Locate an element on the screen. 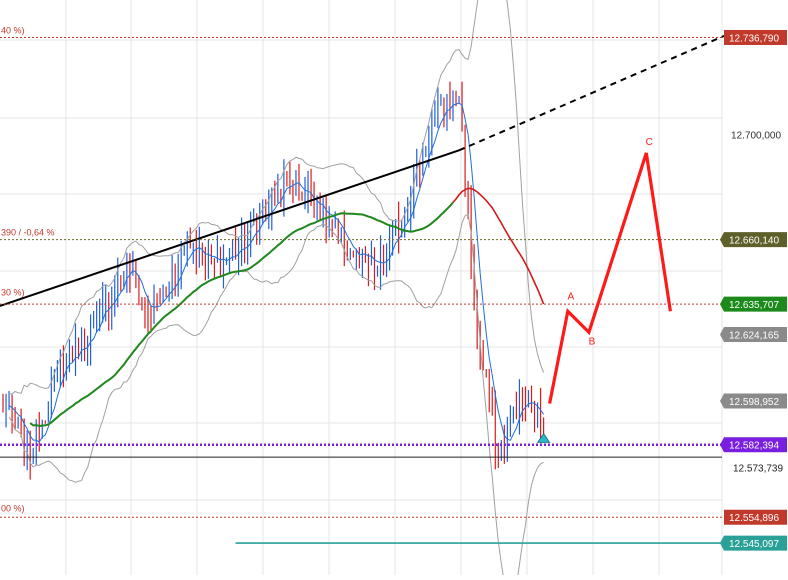  wave-label: C is located at coordinates (649, 142).